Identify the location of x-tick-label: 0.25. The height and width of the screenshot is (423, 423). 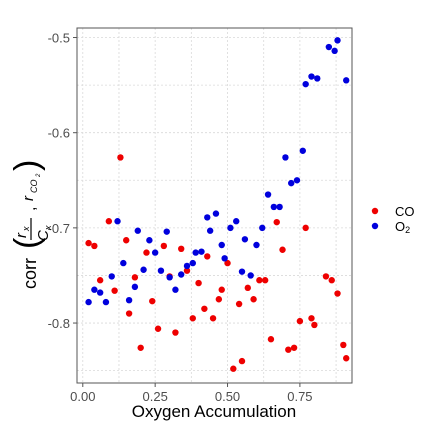
(155, 396).